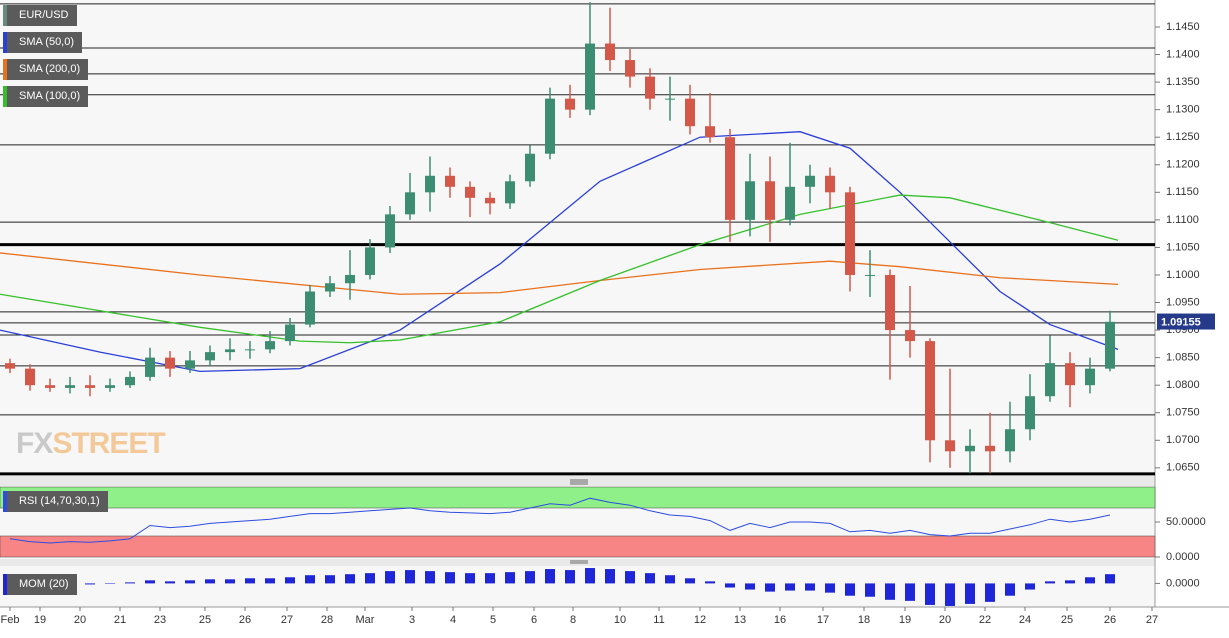  Describe the element at coordinates (1183, 82) in the screenshot. I see `y-tick-label: 1.1350` at that location.